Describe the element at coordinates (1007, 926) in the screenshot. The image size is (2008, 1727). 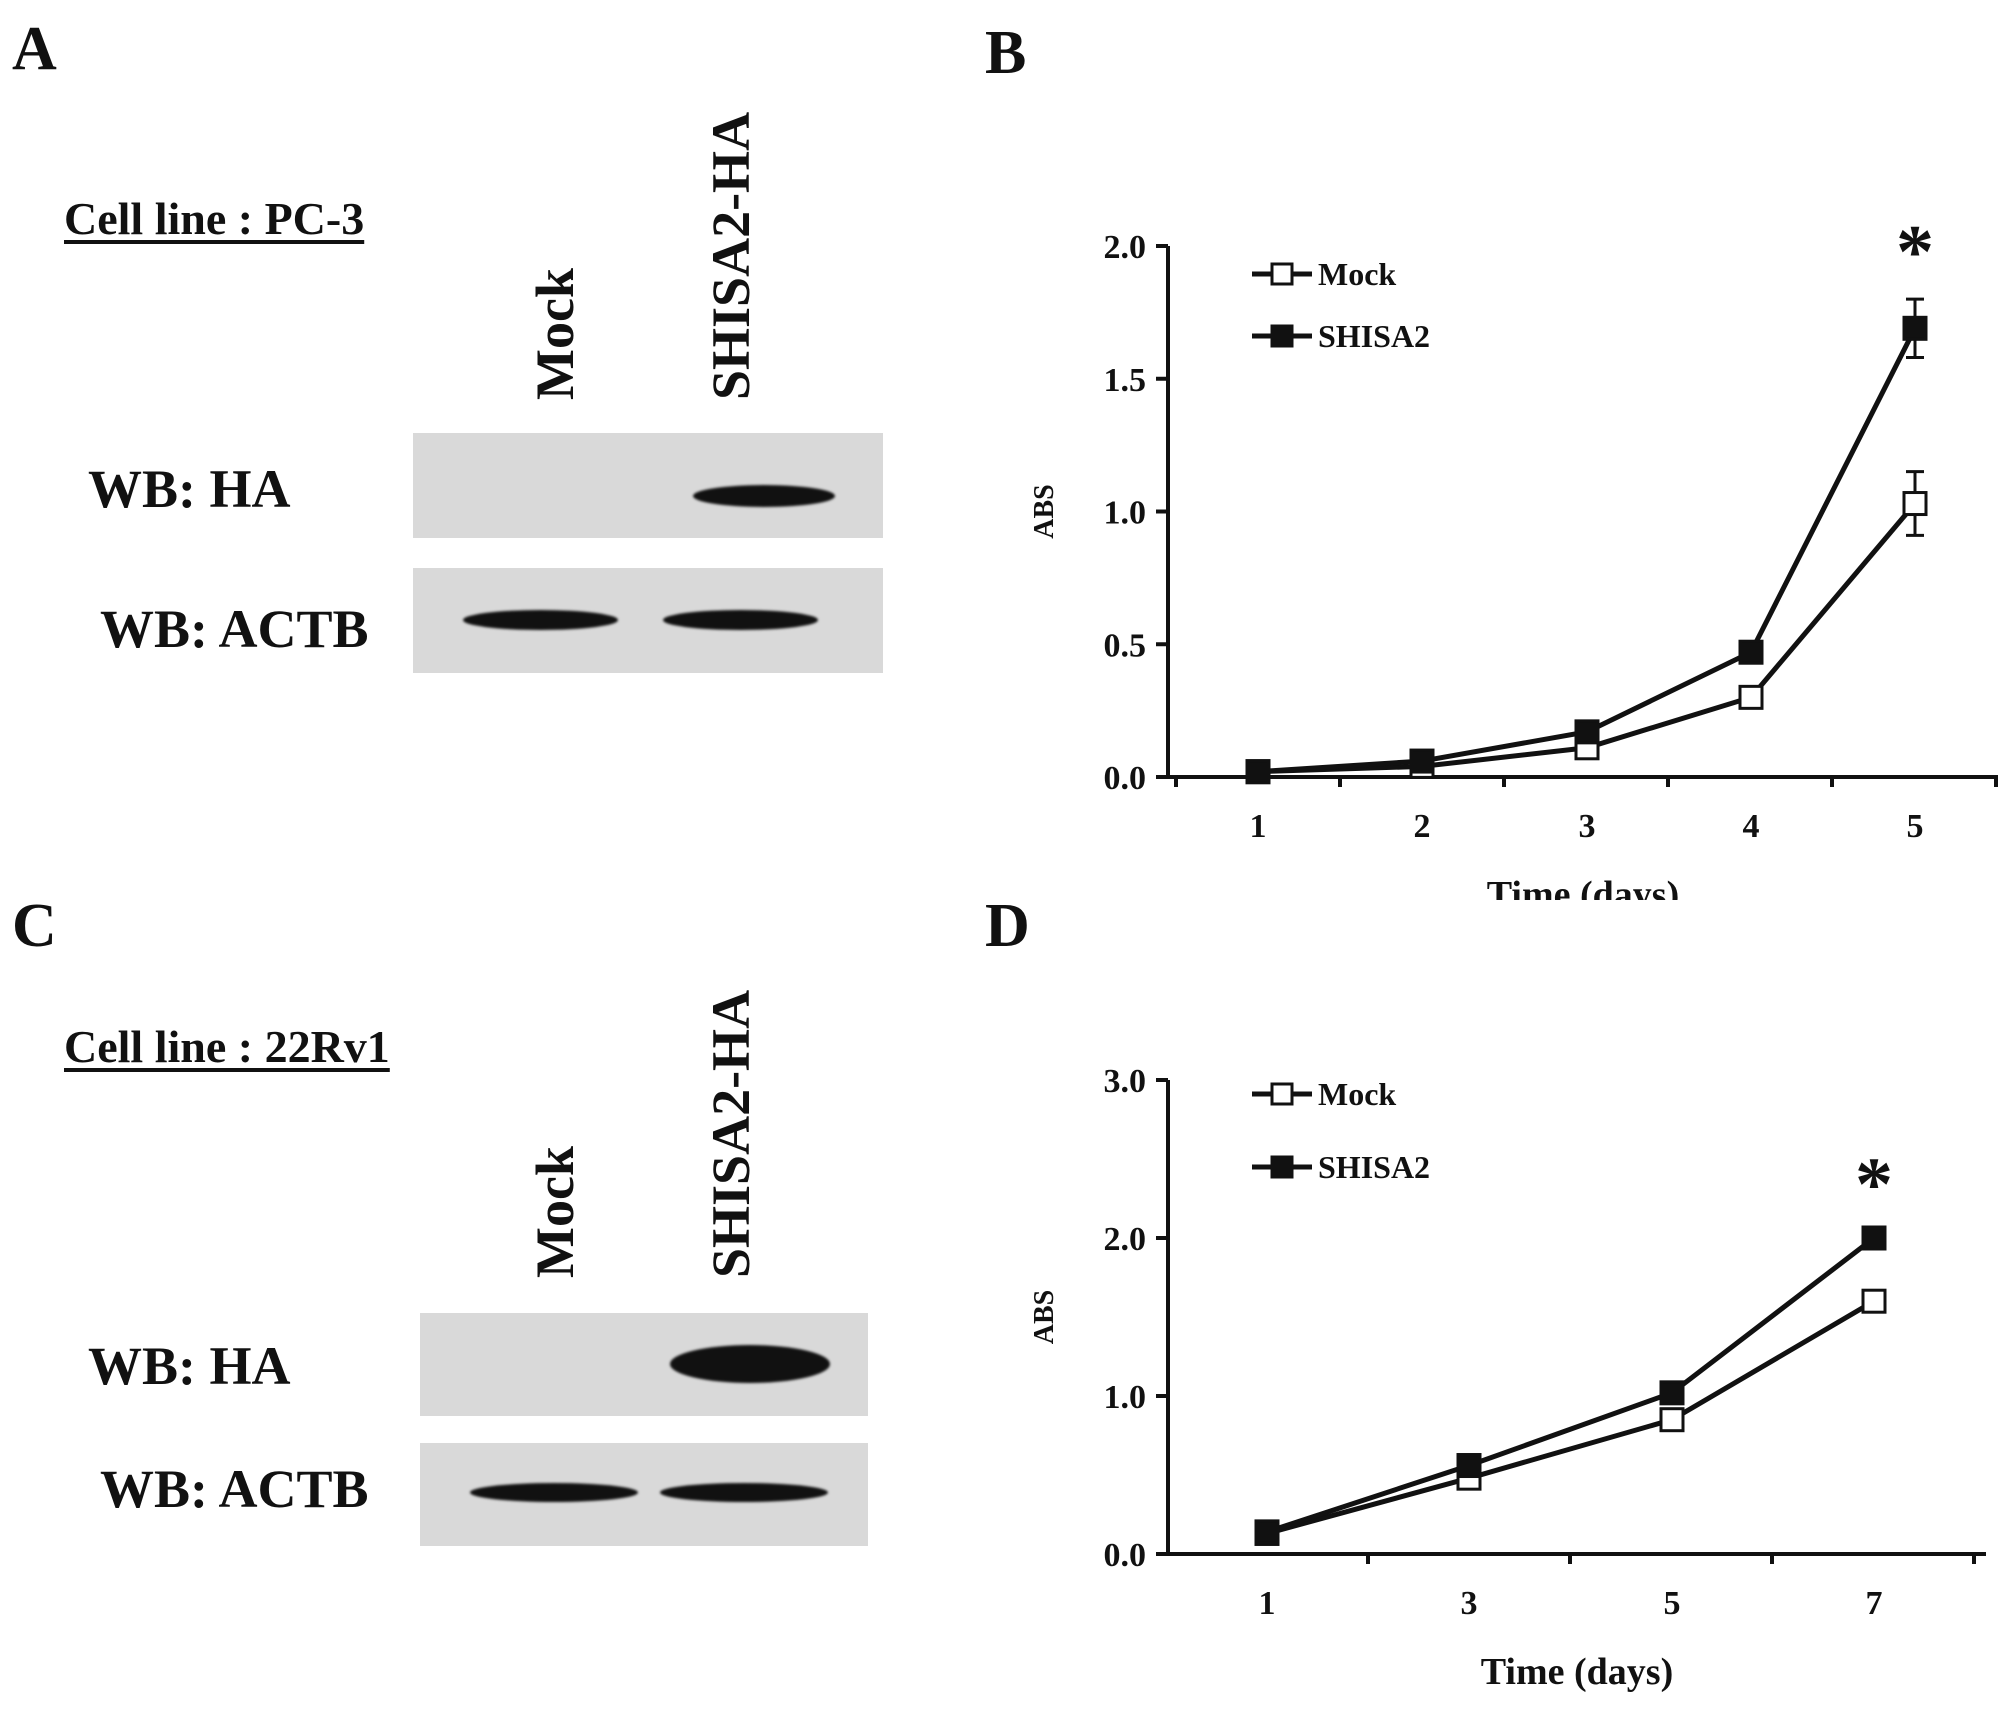
I see `panel-letter-d: D` at that location.